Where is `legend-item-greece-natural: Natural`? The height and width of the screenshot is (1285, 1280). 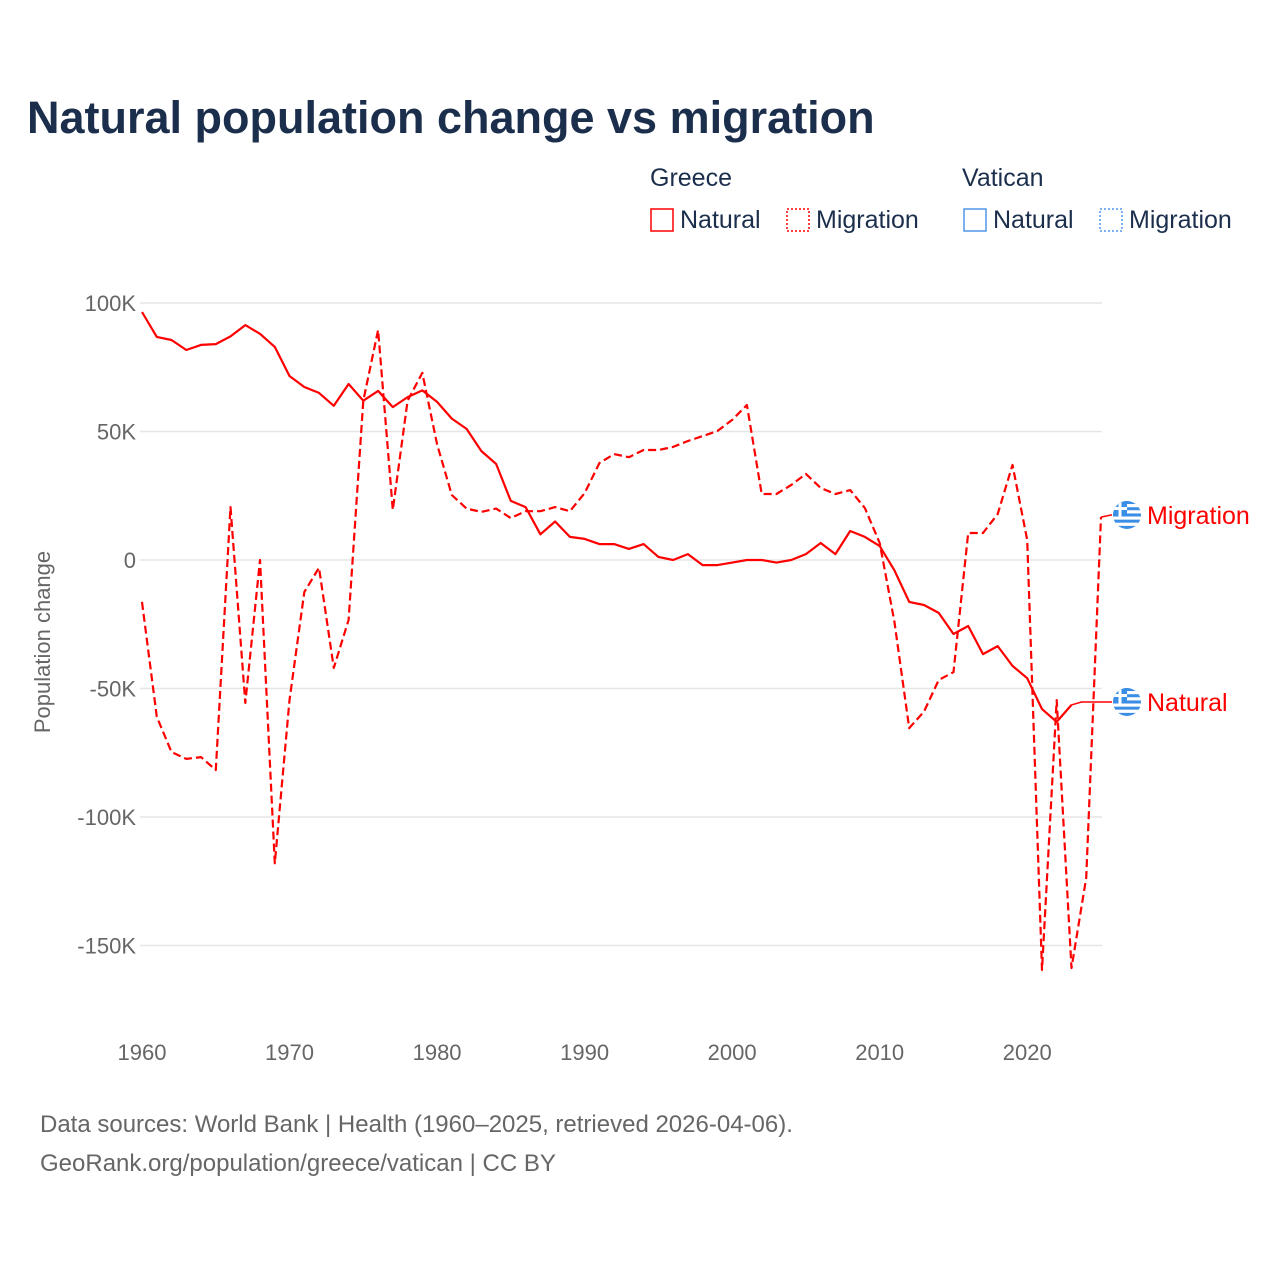
legend-item-greece-natural: Natural is located at coordinates (706, 220).